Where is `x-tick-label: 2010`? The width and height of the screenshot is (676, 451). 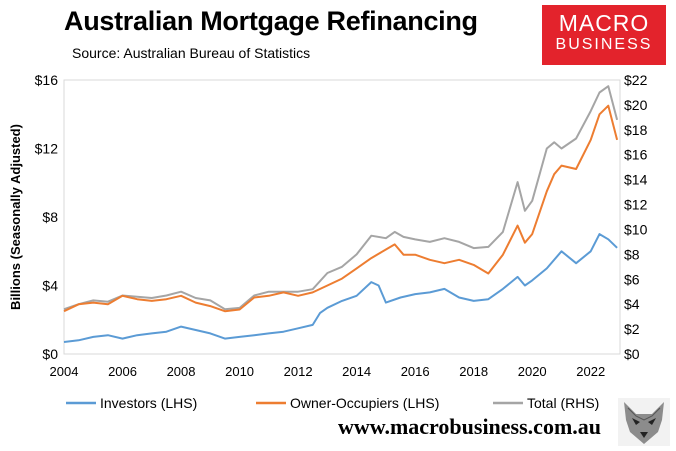 x-tick-label: 2010 is located at coordinates (239, 371).